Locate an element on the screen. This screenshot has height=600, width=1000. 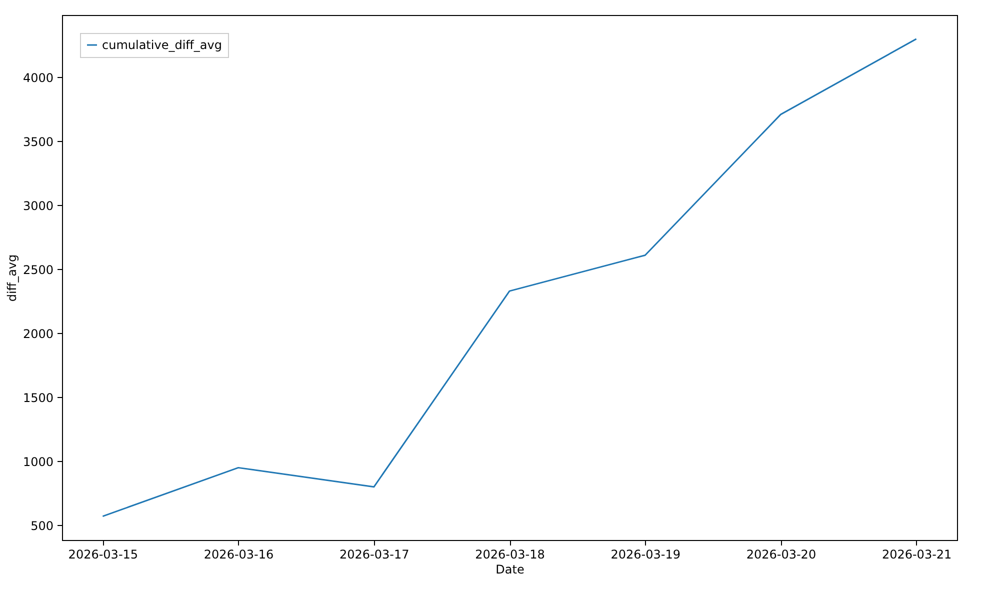
y-tick-label: 3500 is located at coordinates (38, 141).